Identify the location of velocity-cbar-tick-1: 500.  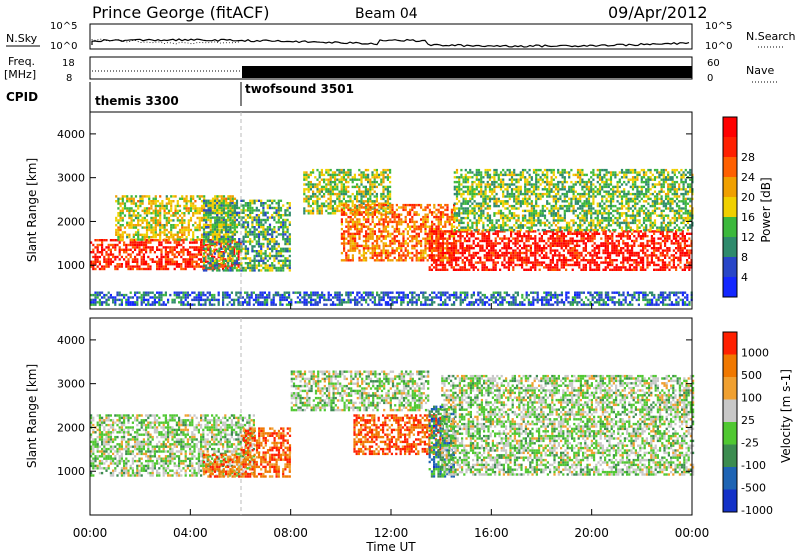
(751, 375).